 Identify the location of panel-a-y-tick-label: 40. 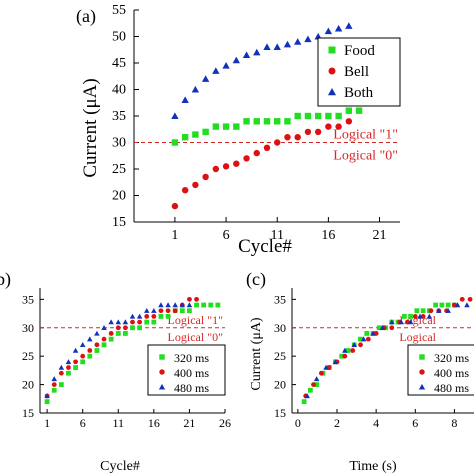
(119, 90).